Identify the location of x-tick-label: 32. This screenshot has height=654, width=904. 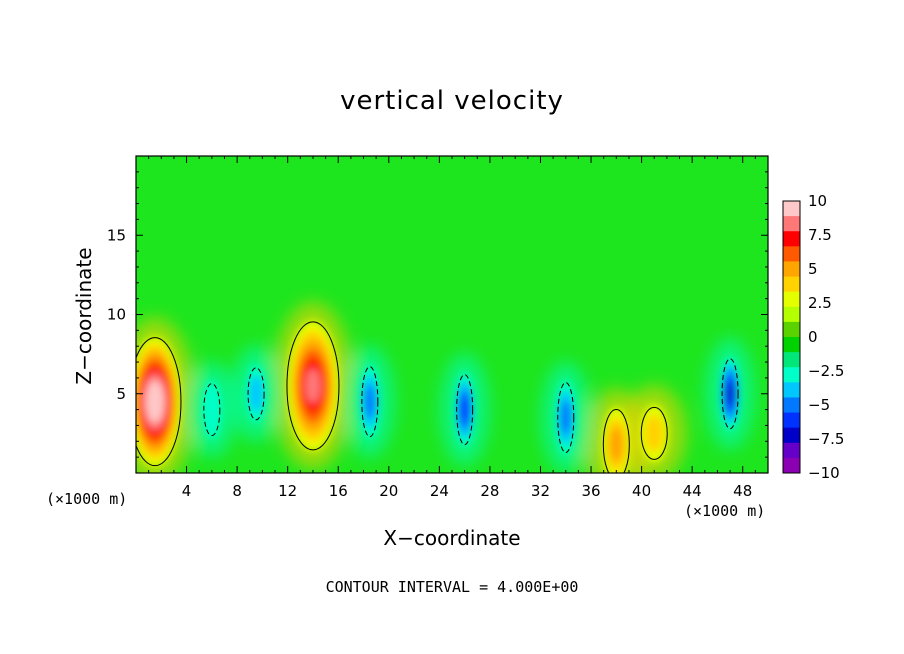
(540, 491).